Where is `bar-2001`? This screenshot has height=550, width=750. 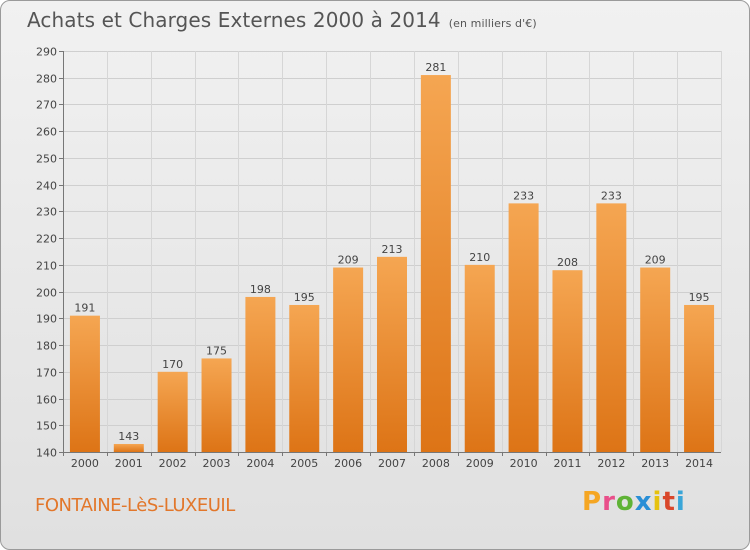
bar-2001 is located at coordinates (128, 447).